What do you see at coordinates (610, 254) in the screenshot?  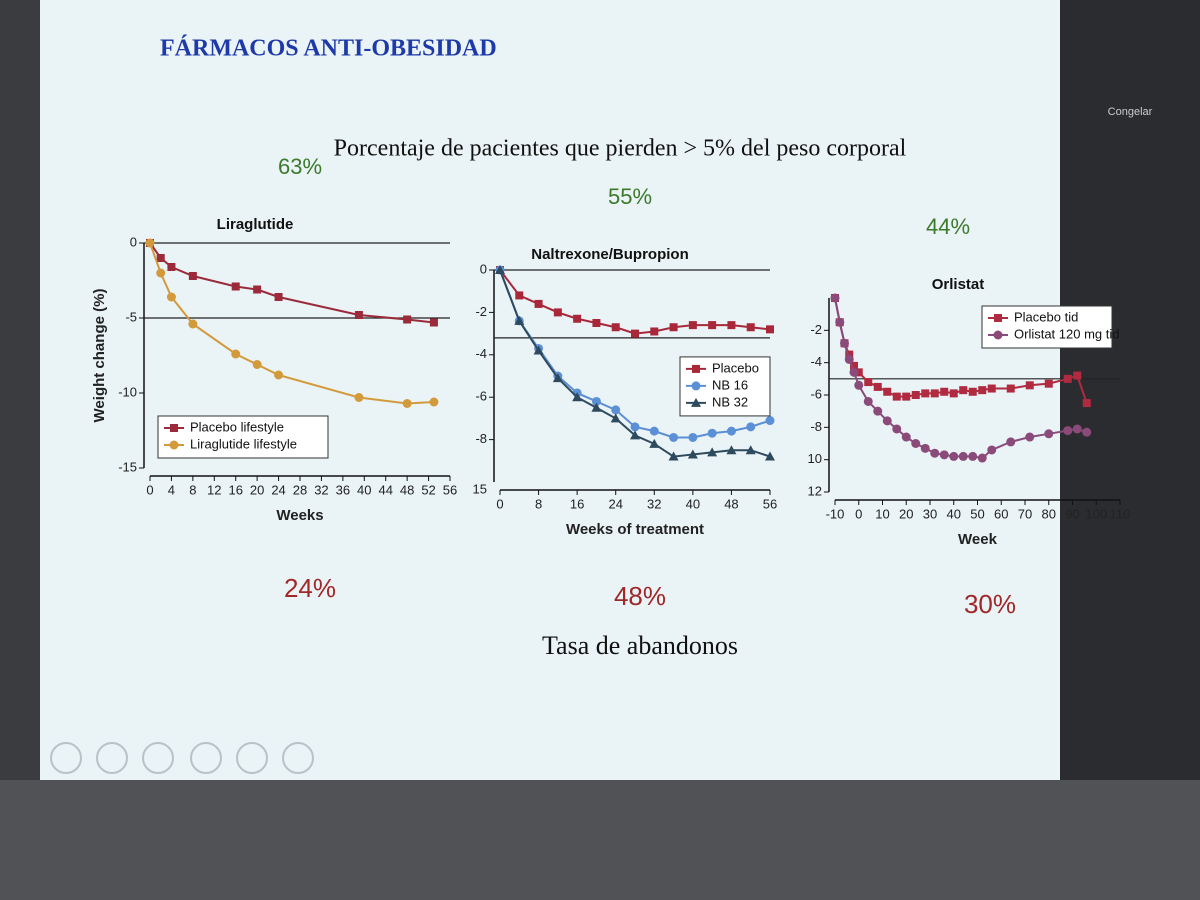 I see `chart-title: Naltrexone/Bupropion` at bounding box center [610, 254].